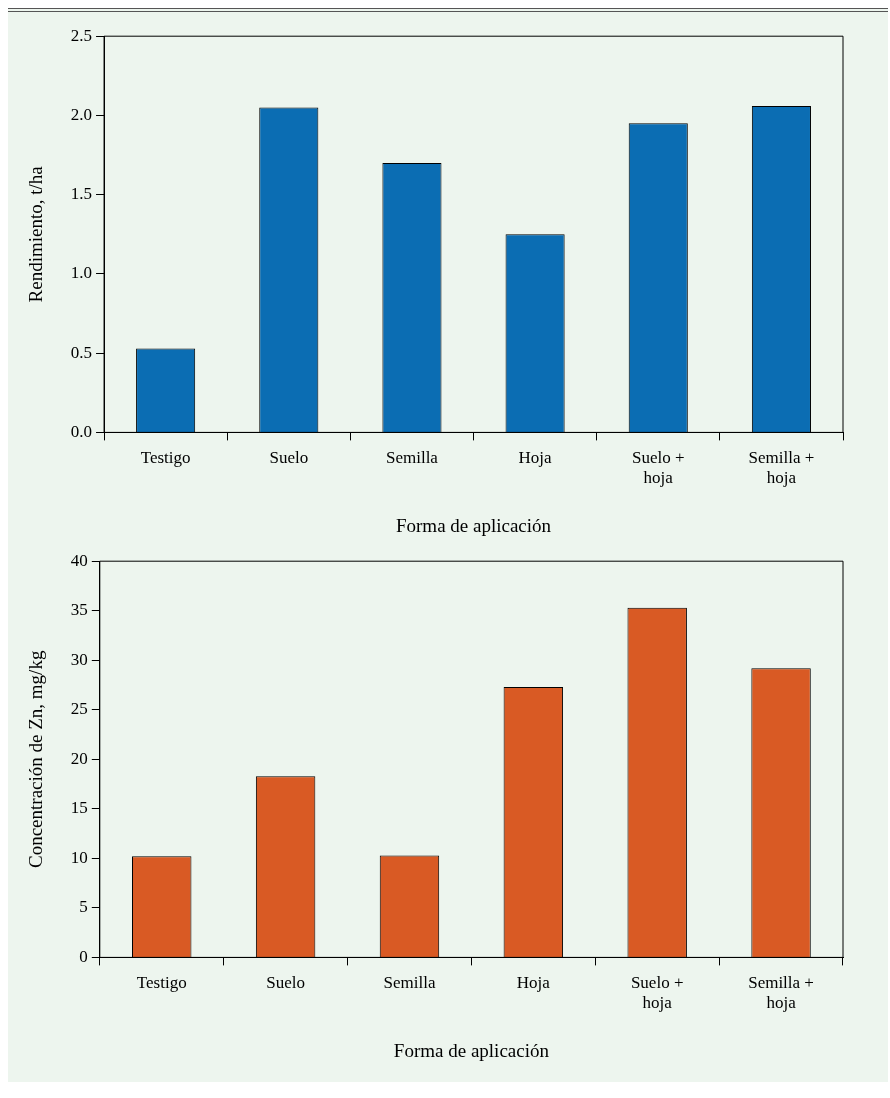 The height and width of the screenshot is (1098, 890). What do you see at coordinates (79, 659) in the screenshot?
I see `y-tick-label: 30` at bounding box center [79, 659].